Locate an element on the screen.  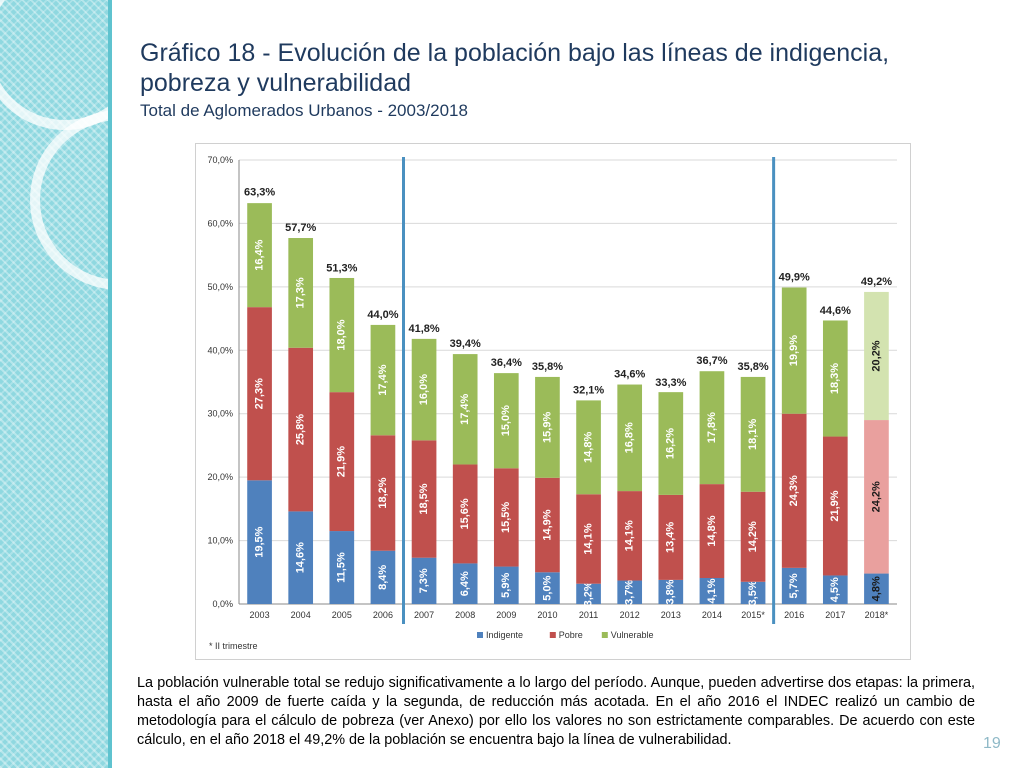
bar-value-label: 16,8% is located at coordinates (630, 437).